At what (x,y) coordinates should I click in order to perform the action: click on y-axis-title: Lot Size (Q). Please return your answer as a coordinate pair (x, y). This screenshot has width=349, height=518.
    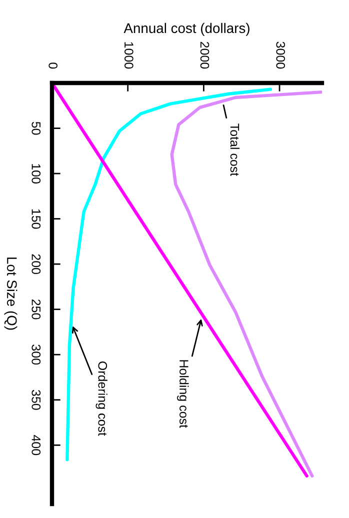
    Looking at the image, I should click on (11, 294).